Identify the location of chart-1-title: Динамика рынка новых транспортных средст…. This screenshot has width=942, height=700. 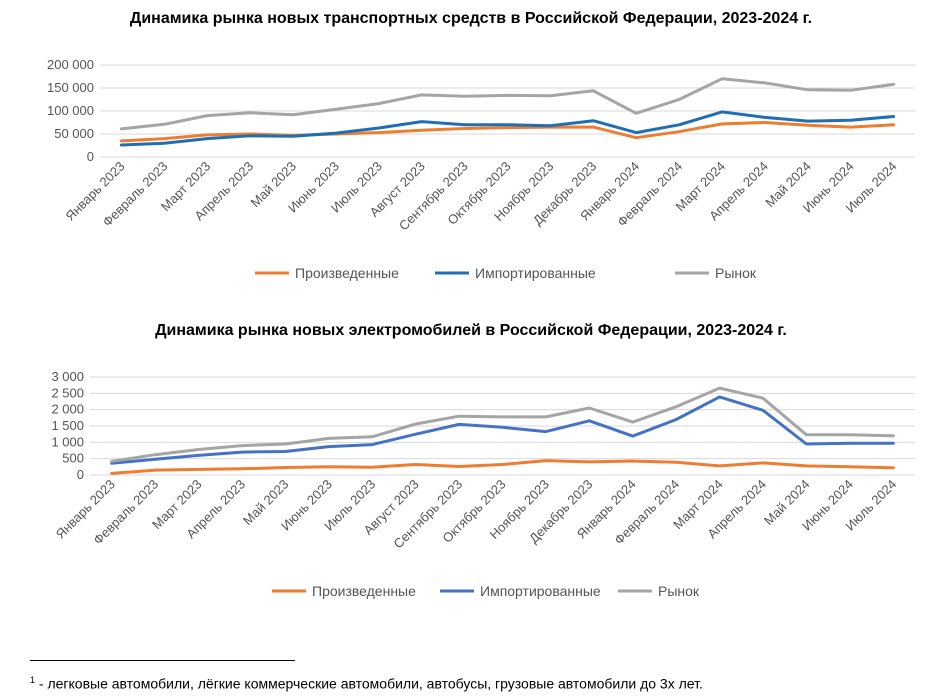
(471, 18).